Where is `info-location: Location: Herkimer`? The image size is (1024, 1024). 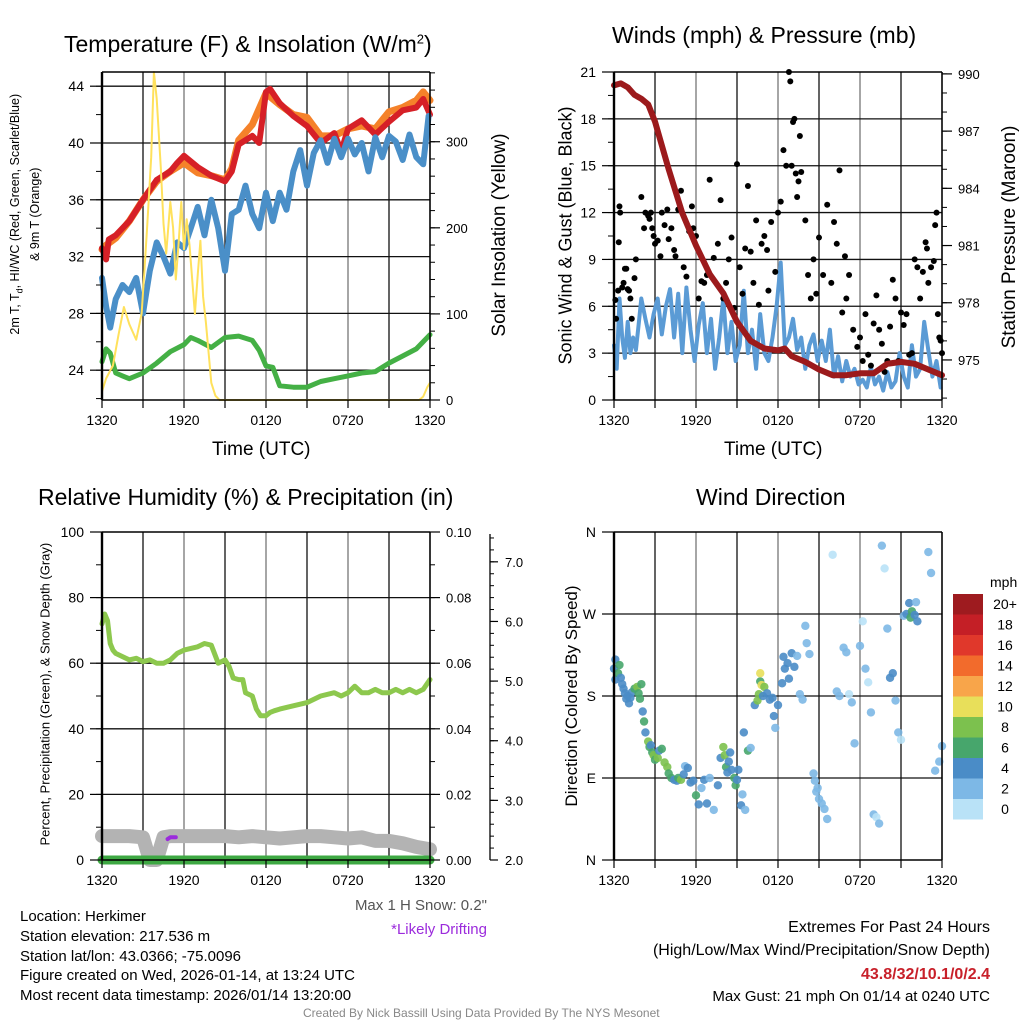 info-location: Location: Herkimer is located at coordinates (83, 916).